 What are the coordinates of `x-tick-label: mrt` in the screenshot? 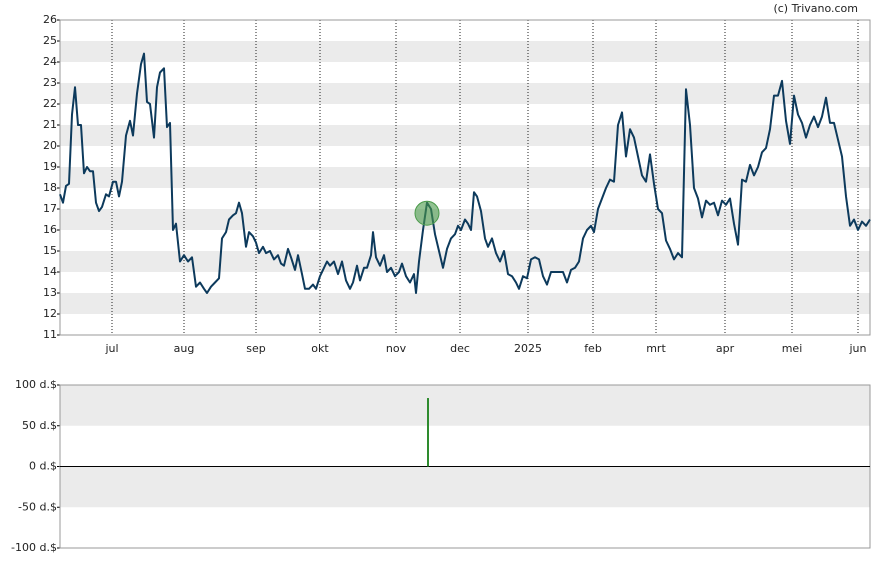 It's located at (656, 348).